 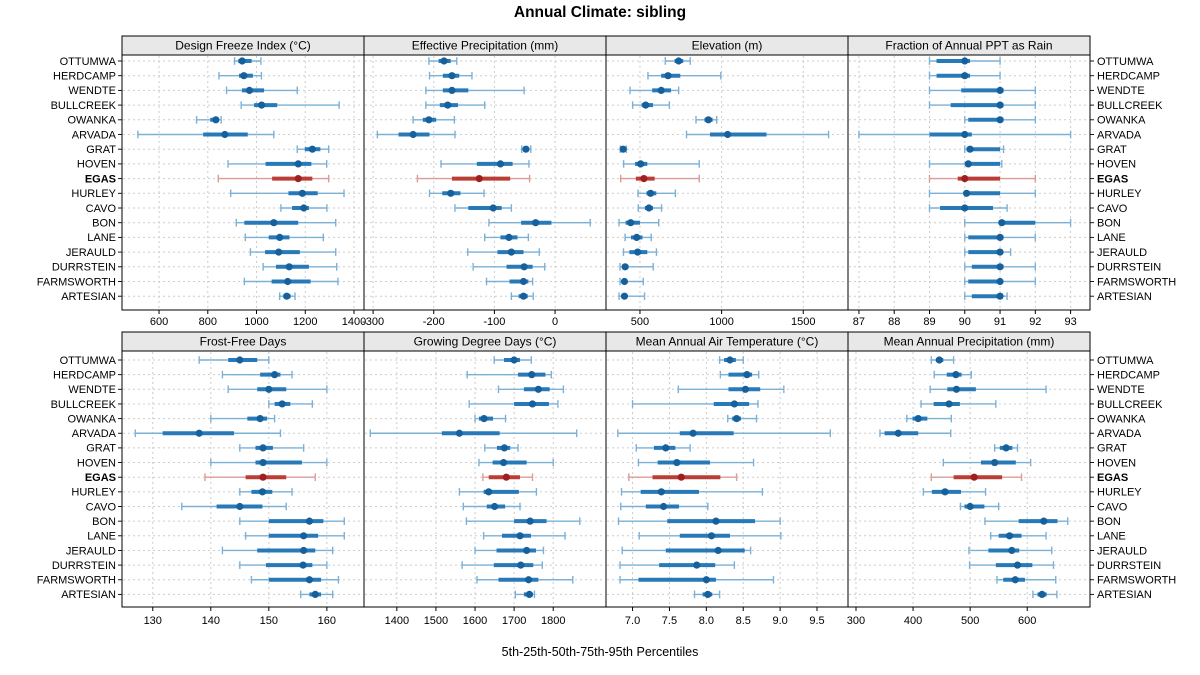 What do you see at coordinates (88, 297) in the screenshot?
I see `station-label-left: ARTESIAN` at bounding box center [88, 297].